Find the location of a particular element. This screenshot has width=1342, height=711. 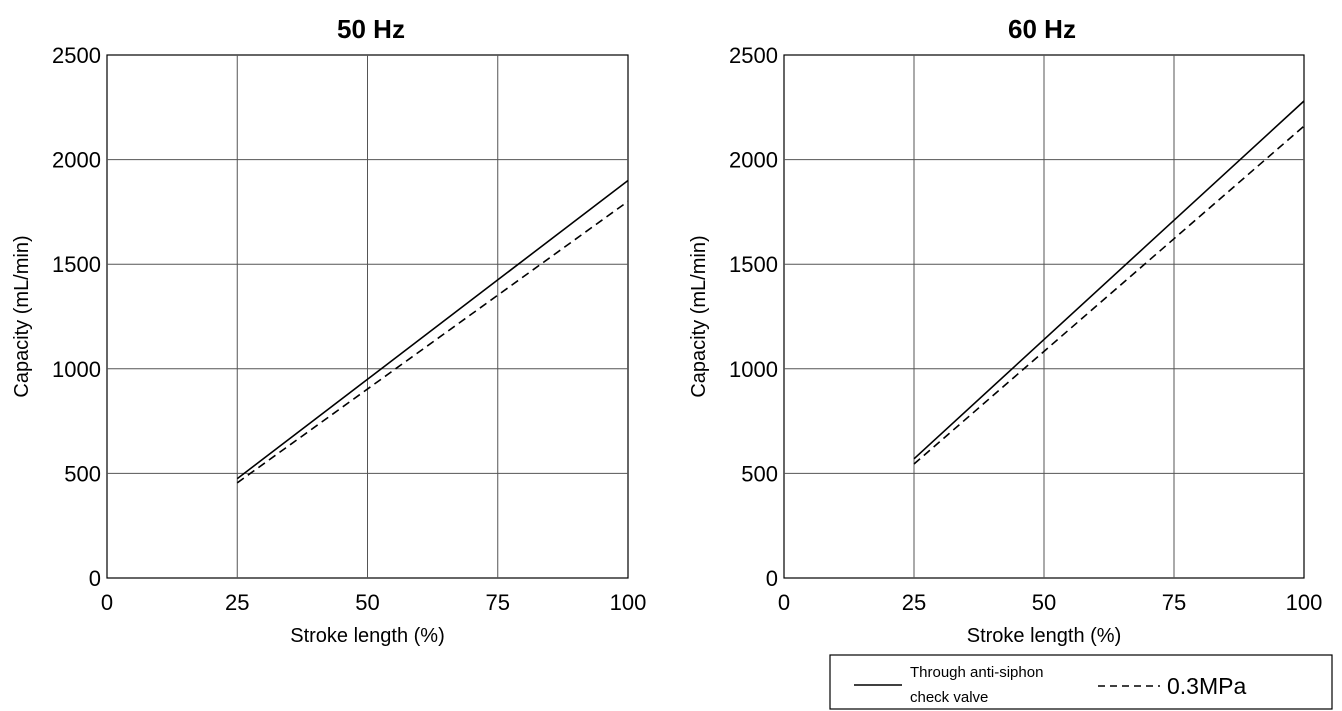

chart-title: 60 Hz is located at coordinates (1042, 29).